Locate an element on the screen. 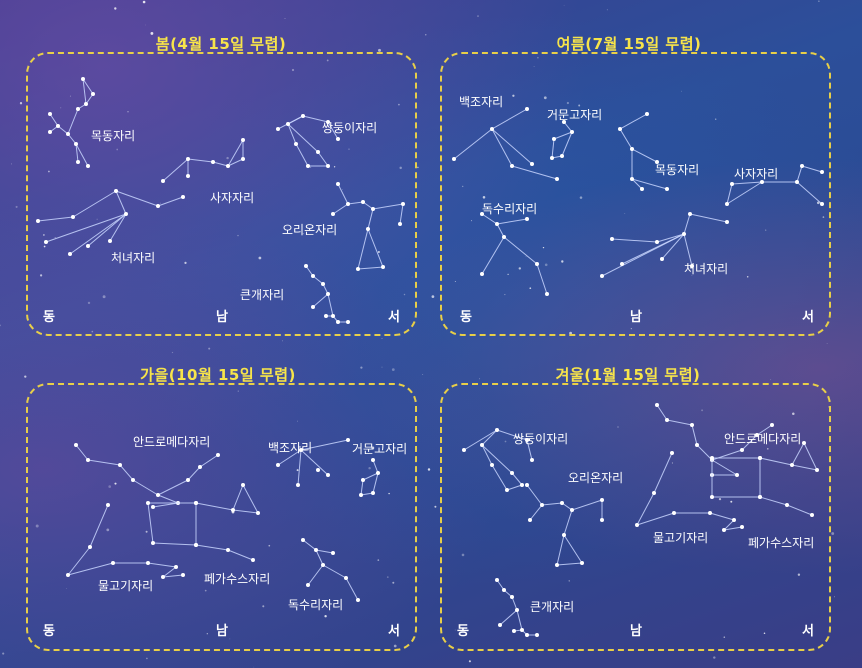 This screenshot has height=668, width=862. pisces-label: 물고기자리 is located at coordinates (681, 538).